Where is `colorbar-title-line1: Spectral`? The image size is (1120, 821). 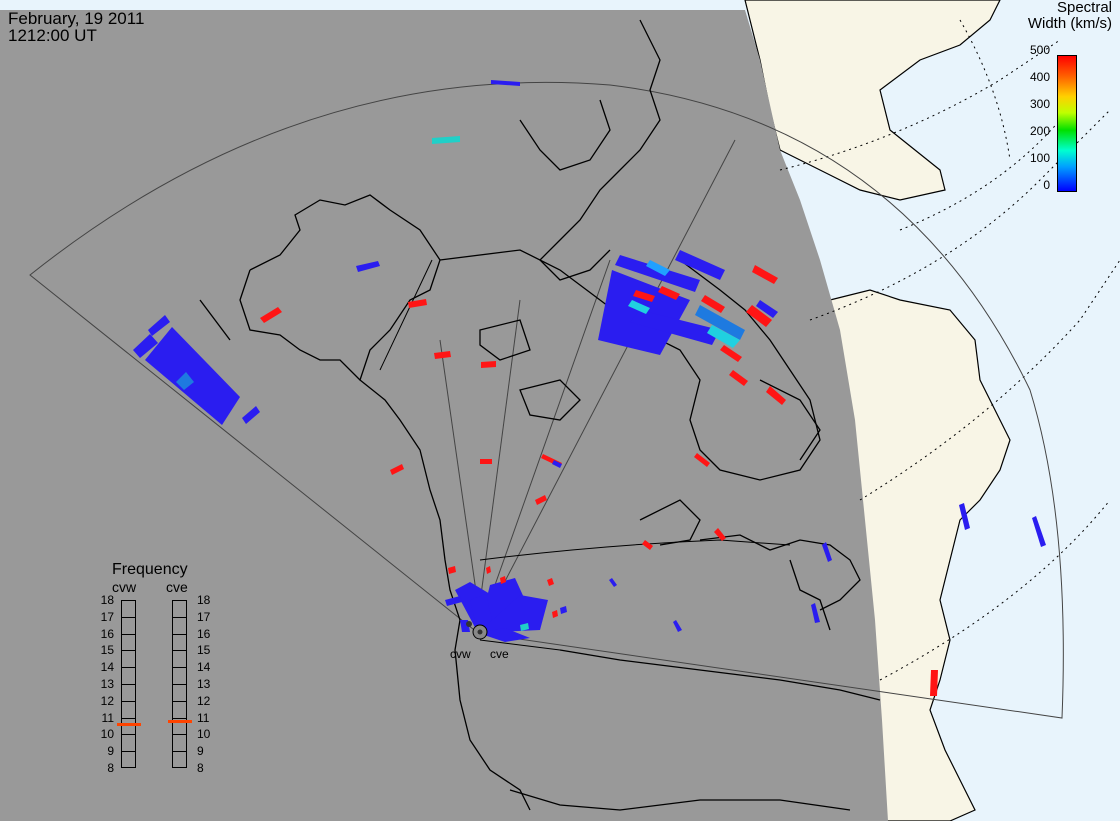
colorbar-title-line1: Spectral is located at coordinates (1084, 8).